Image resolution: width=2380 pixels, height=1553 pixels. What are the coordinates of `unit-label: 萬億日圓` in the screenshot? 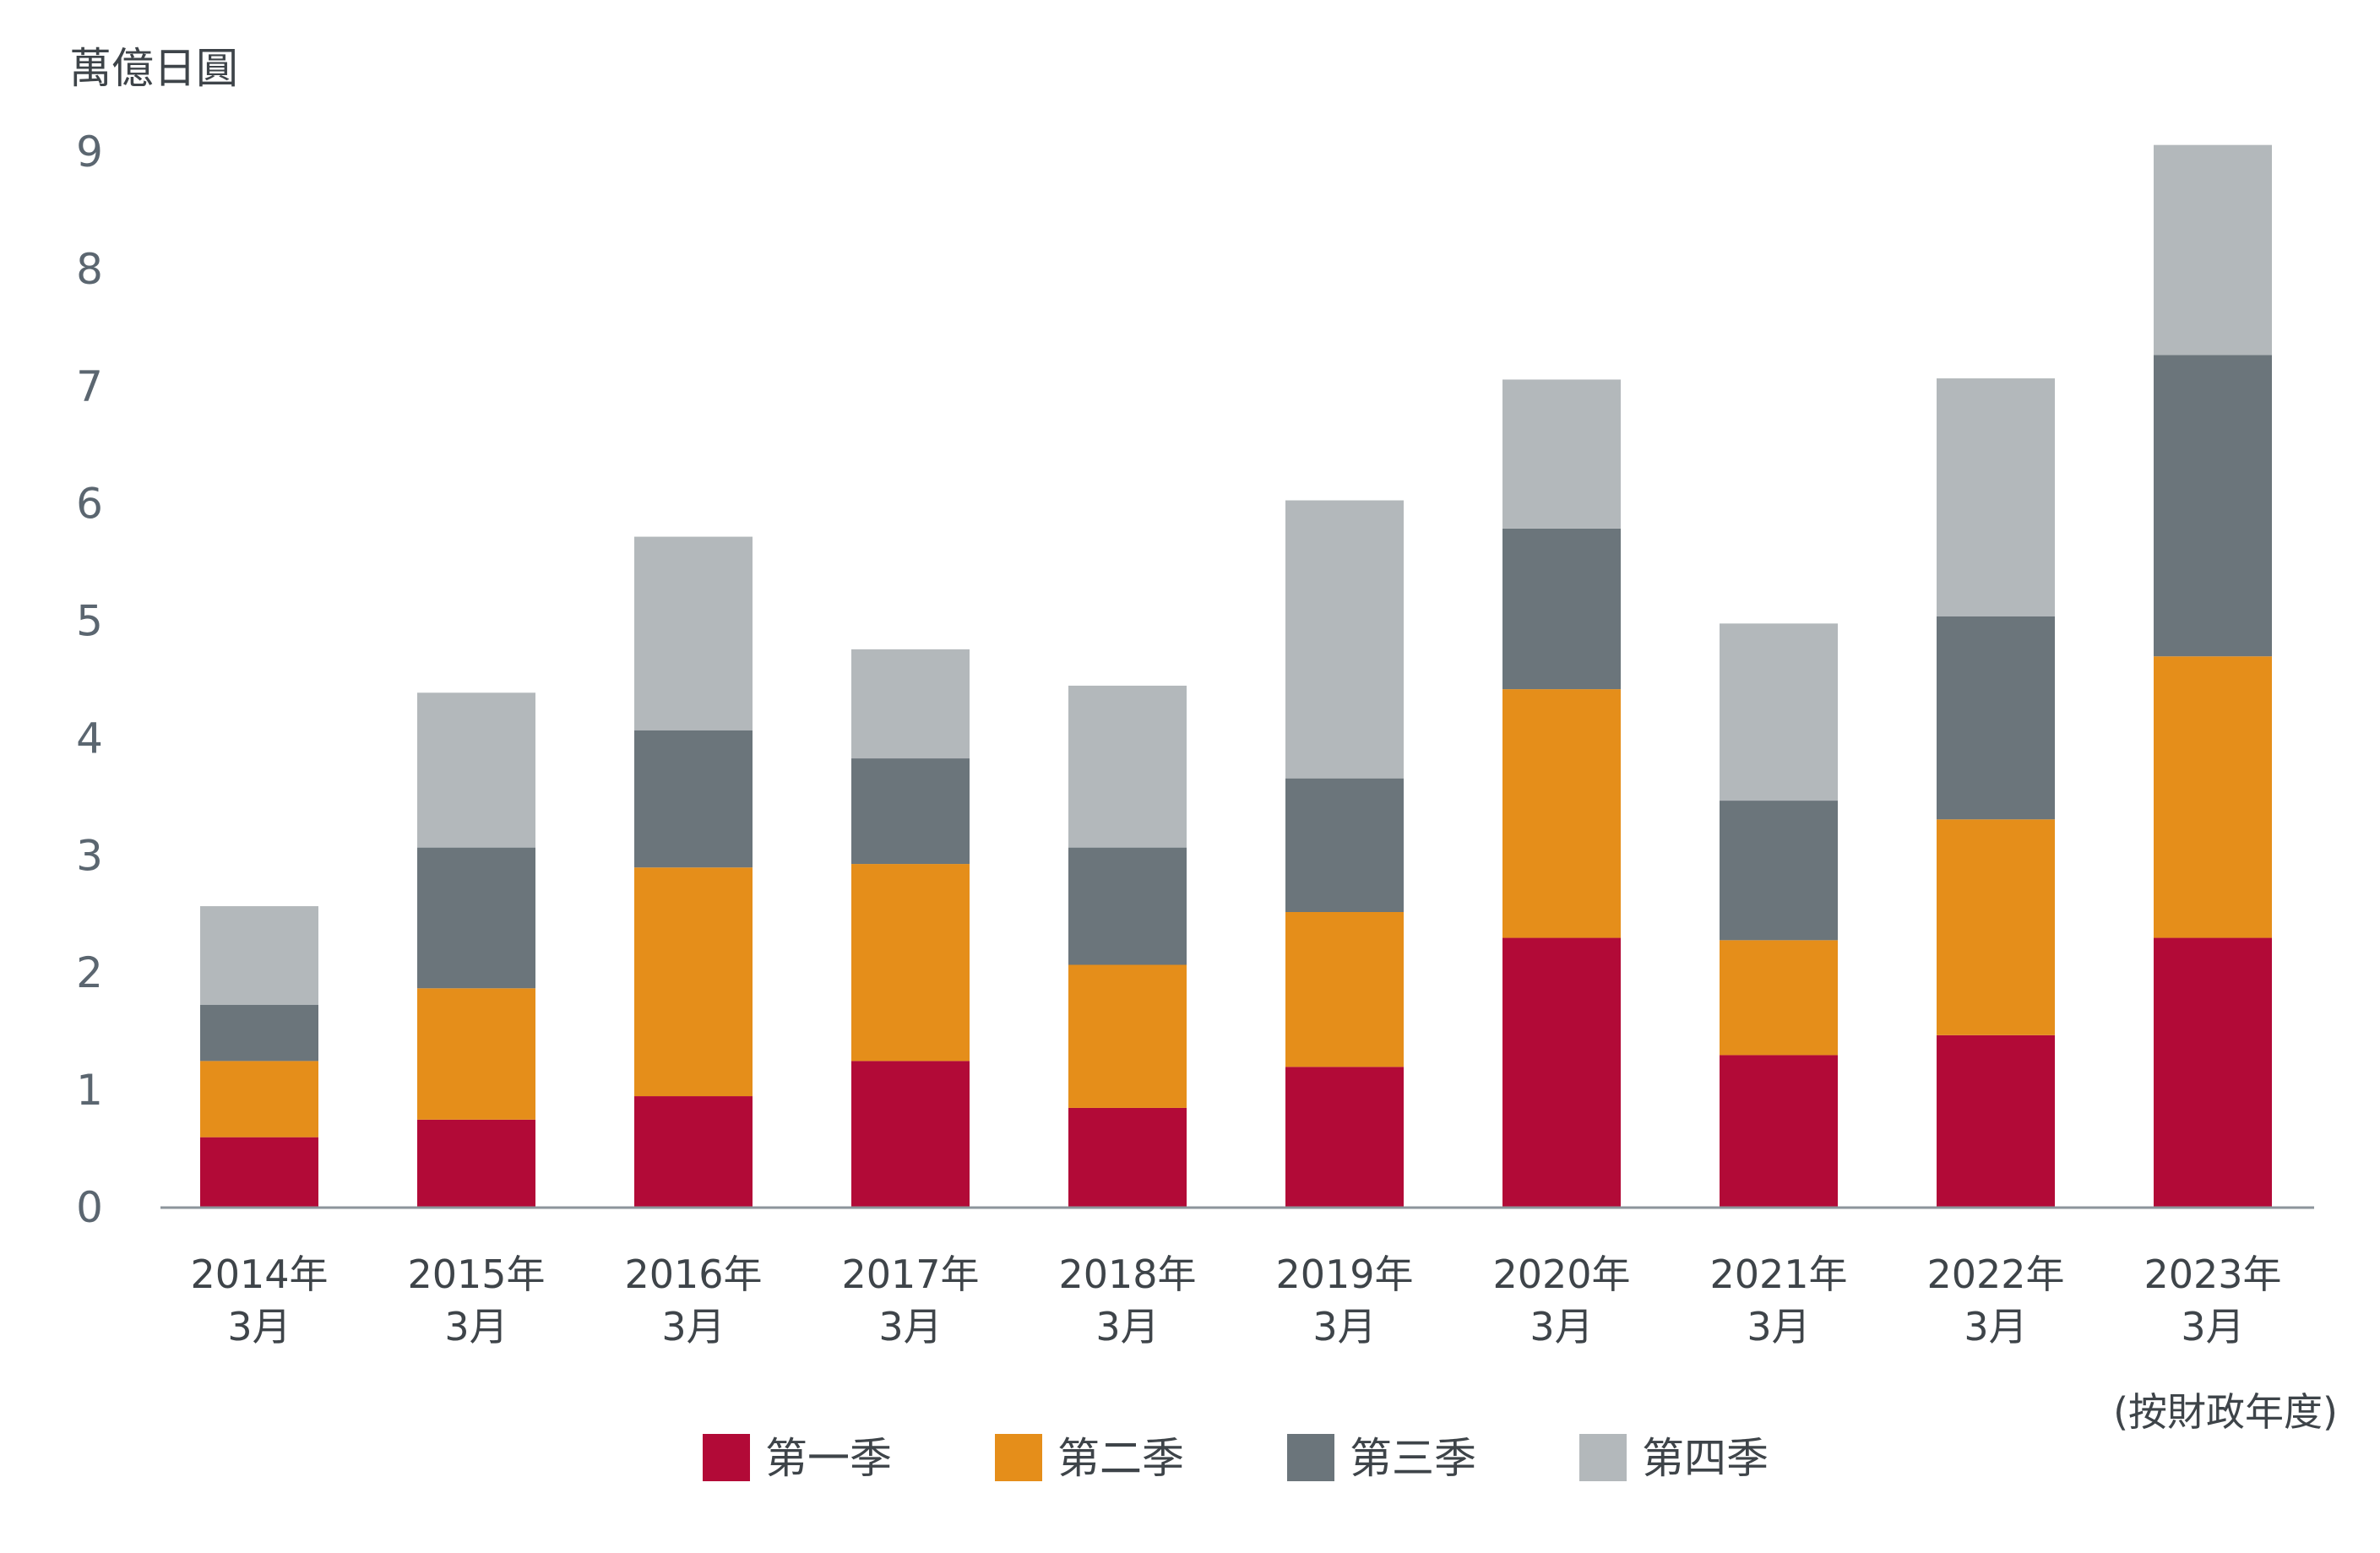 It's located at (153, 68).